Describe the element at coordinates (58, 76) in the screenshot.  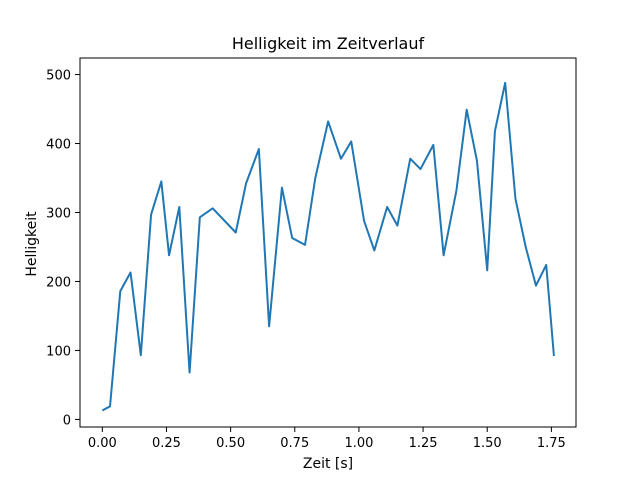
I see `y-tick-label: 500` at that location.